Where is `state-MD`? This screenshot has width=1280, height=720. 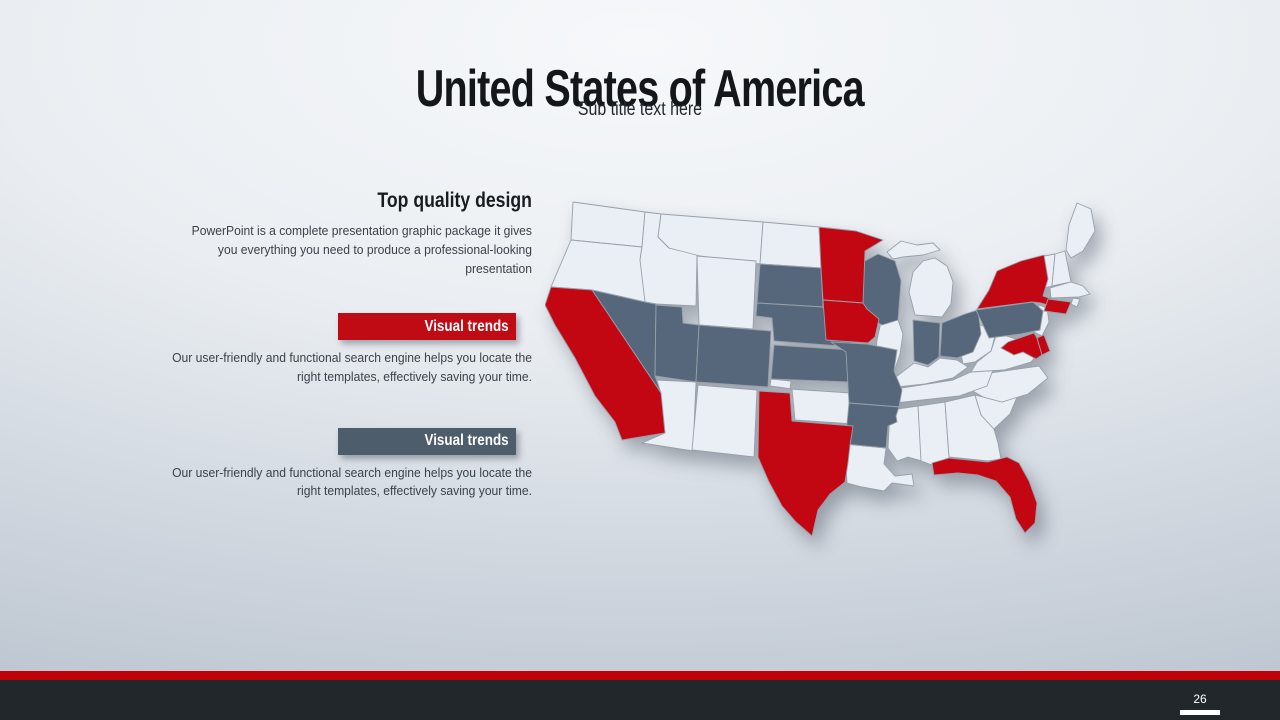
state-MD is located at coordinates (1021, 346).